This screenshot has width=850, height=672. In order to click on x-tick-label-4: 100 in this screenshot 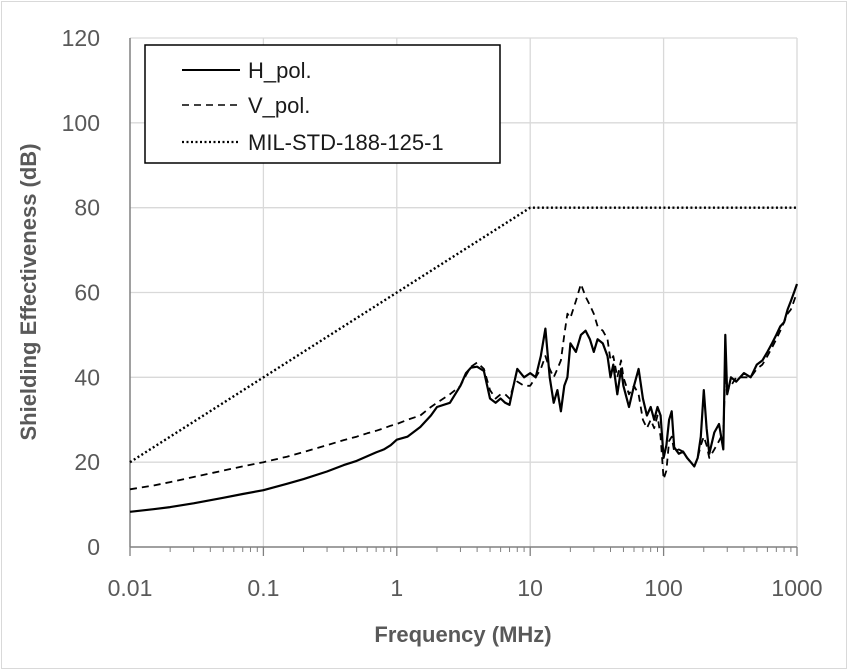, I will do `click(663, 588)`.